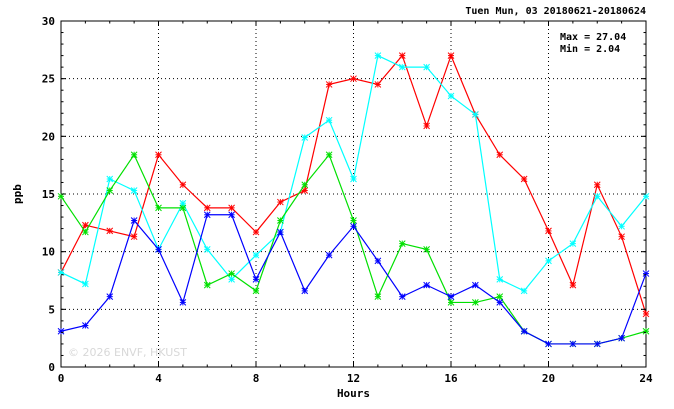 The height and width of the screenshot is (409, 674). I want to click on y-tick-label: 25, so click(48, 79).